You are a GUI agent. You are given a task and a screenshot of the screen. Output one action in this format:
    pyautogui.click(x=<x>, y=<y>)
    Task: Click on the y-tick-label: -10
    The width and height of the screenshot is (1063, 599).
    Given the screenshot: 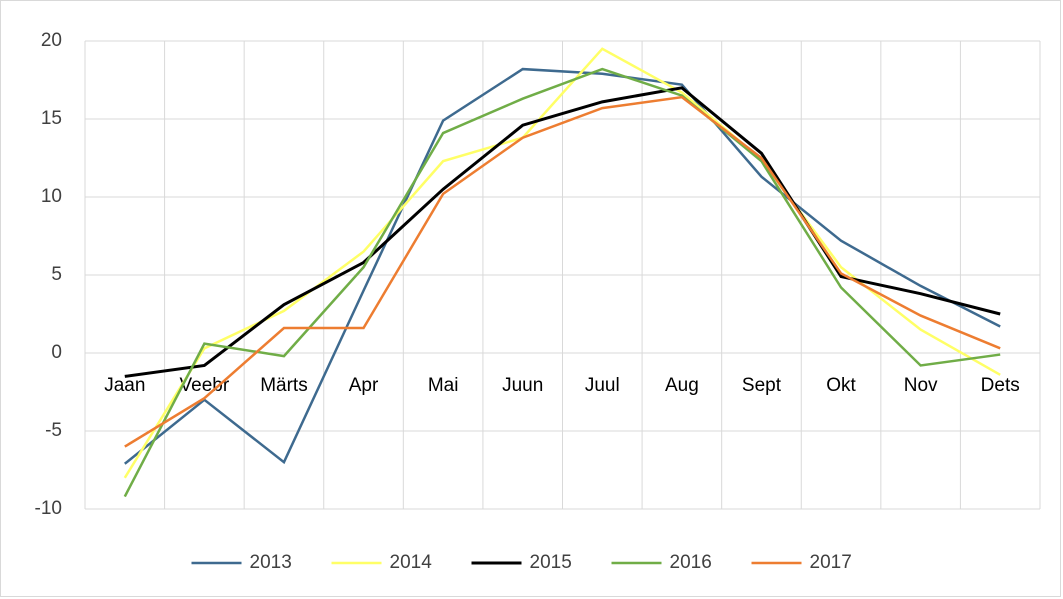 What is the action you would take?
    pyautogui.click(x=48, y=508)
    